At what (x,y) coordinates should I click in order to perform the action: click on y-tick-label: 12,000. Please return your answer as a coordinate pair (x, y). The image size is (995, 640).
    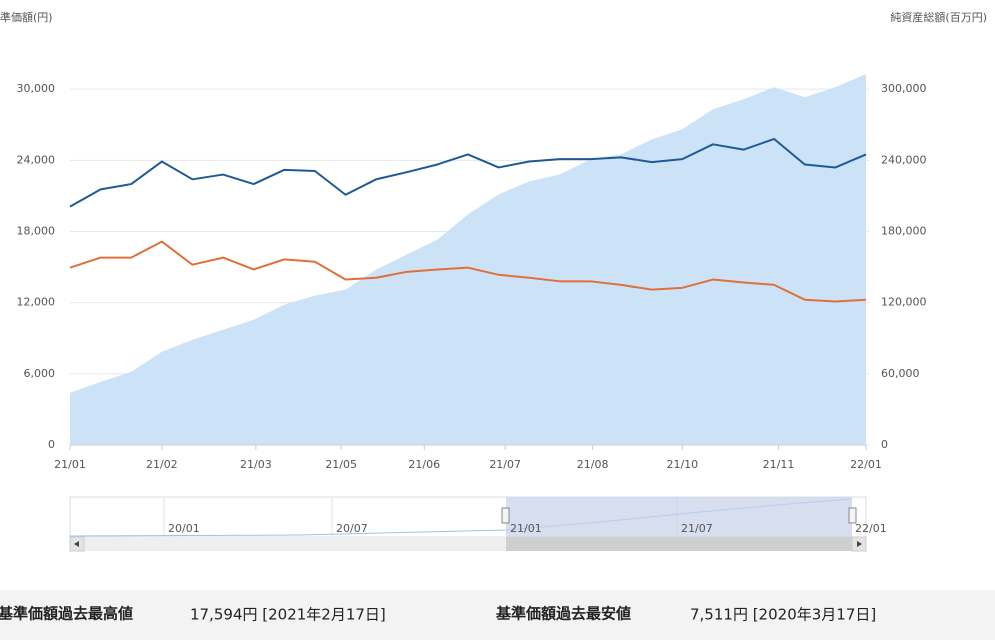
    Looking at the image, I should click on (36, 302).